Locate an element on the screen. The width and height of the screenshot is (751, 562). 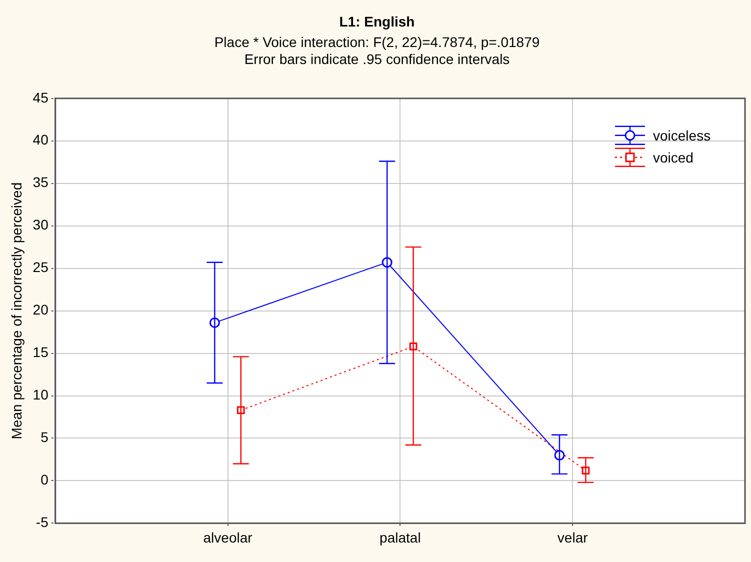
y-tick-label: 35 is located at coordinates (40, 182).